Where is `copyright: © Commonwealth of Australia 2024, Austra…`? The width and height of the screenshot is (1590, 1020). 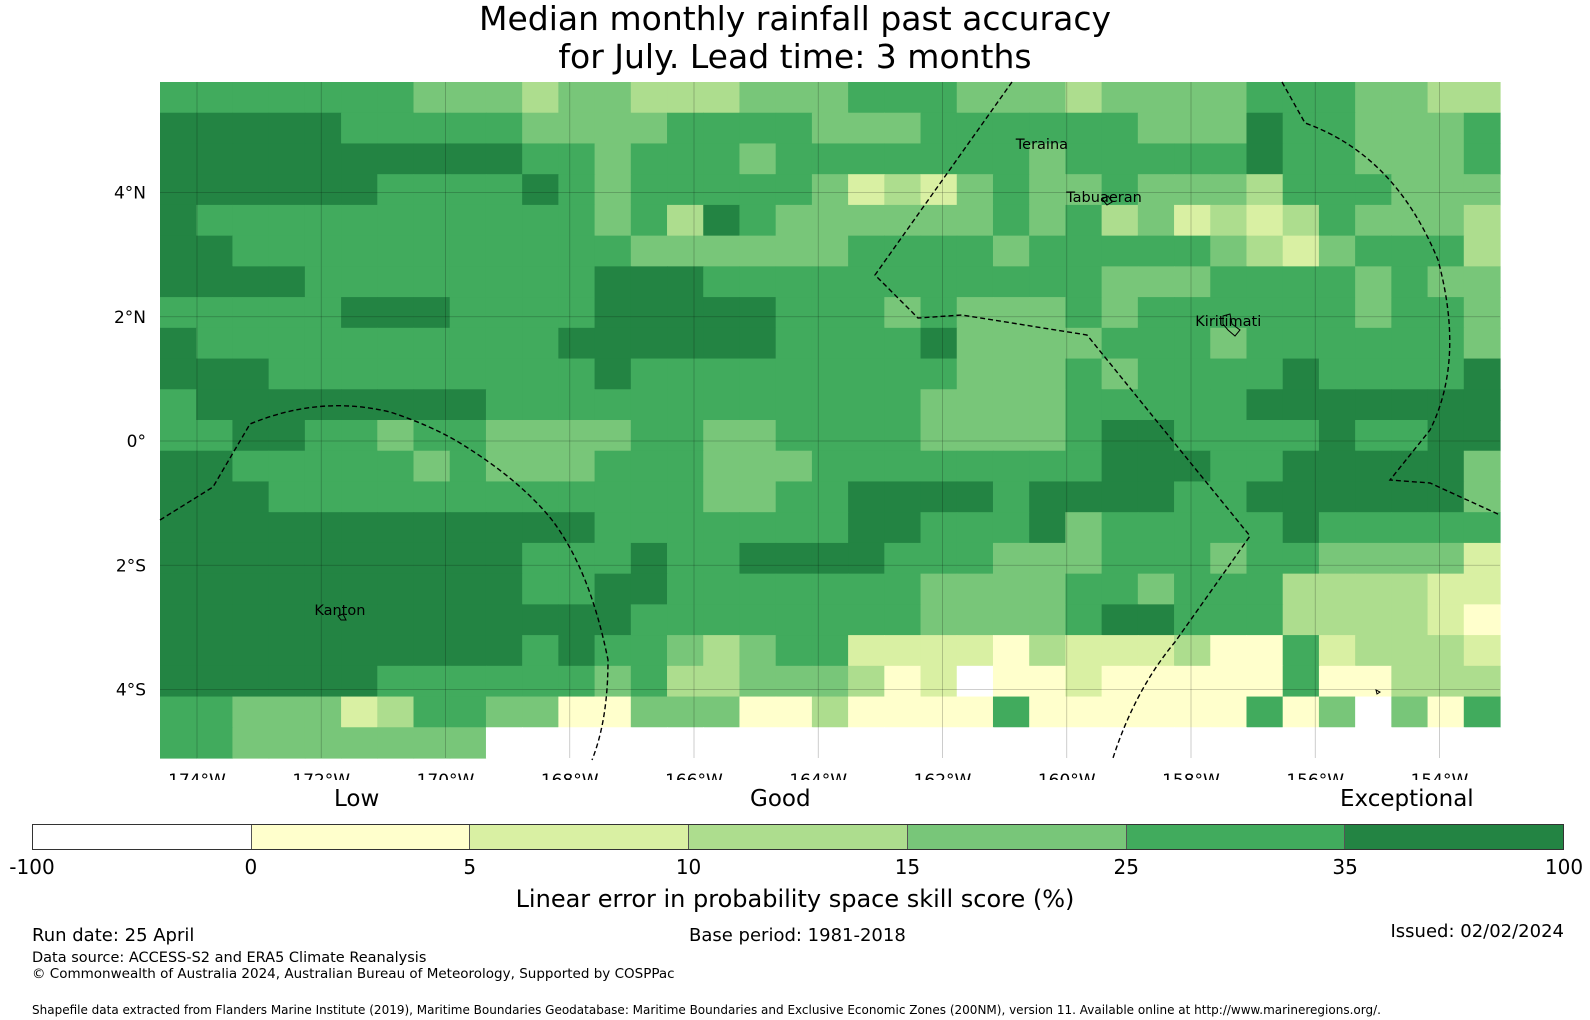 copyright: © Commonwealth of Australia 2024, Austra… is located at coordinates (353, 974).